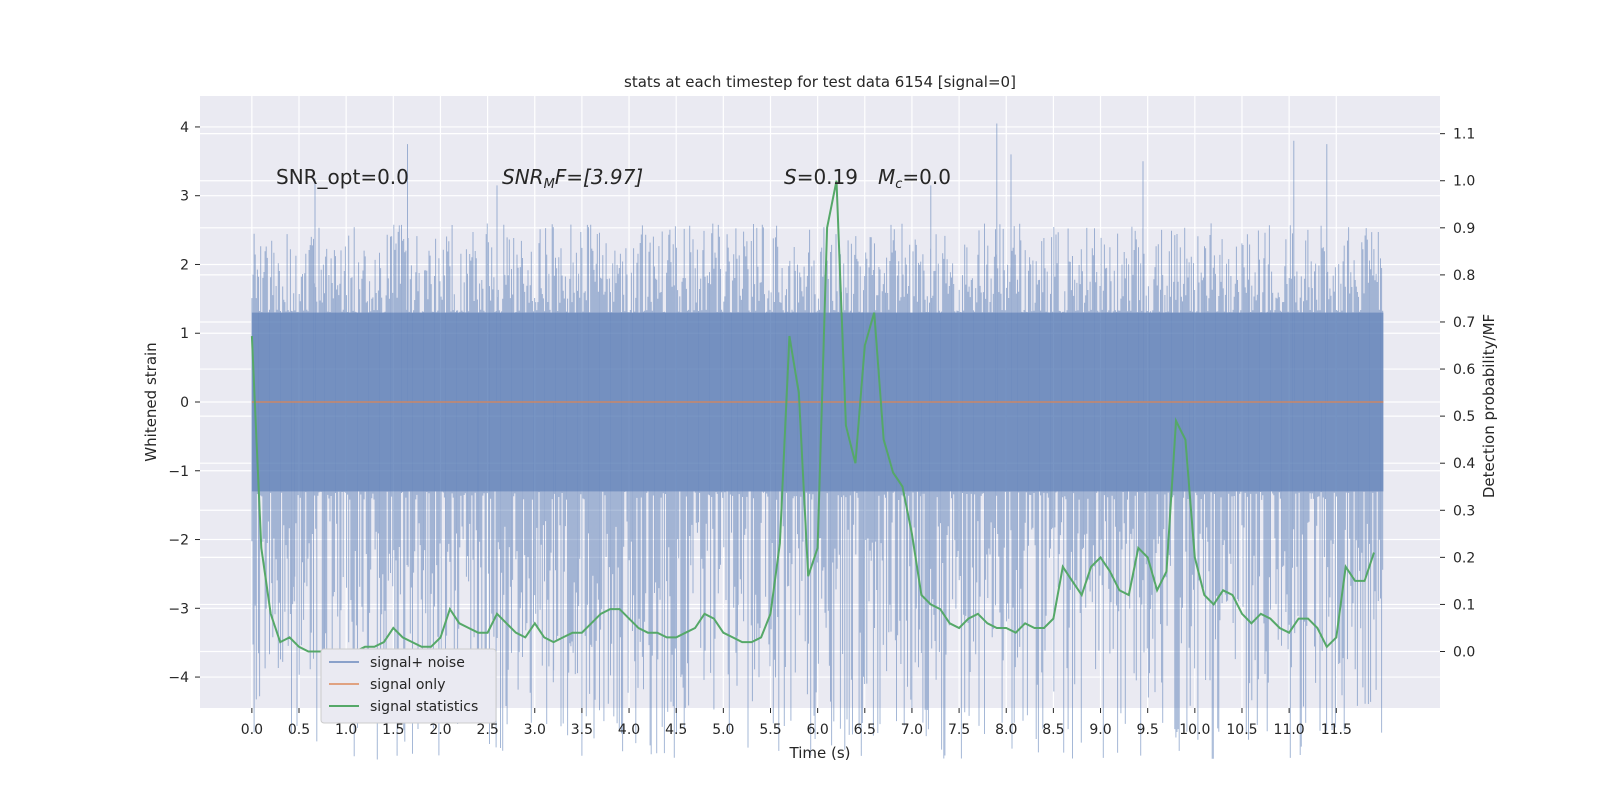  Describe the element at coordinates (535, 730) in the screenshot. I see `x-tick-label: 3.0` at that location.